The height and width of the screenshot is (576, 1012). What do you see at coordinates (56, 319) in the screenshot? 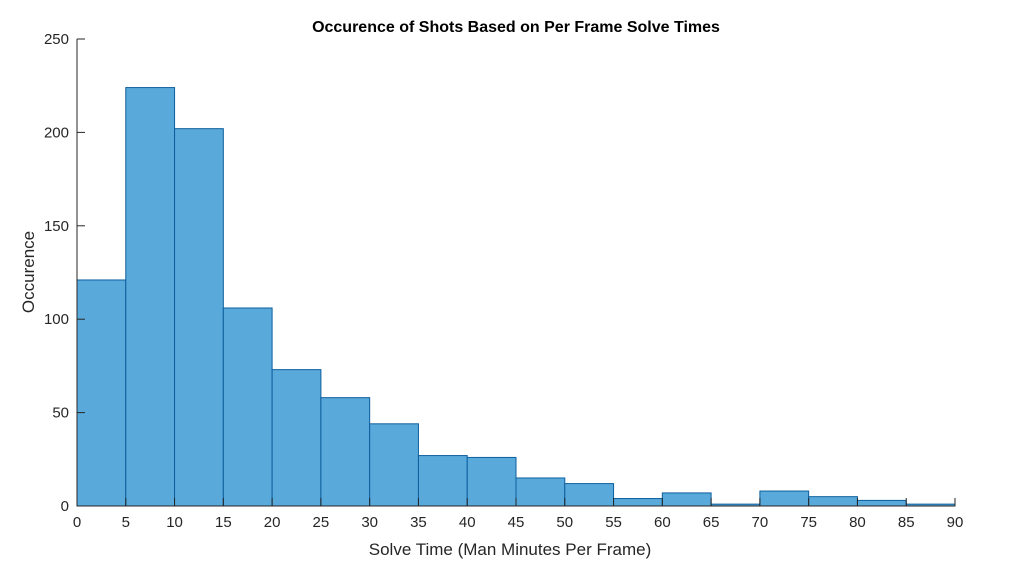
I see `y-tick-label: 100` at bounding box center [56, 319].